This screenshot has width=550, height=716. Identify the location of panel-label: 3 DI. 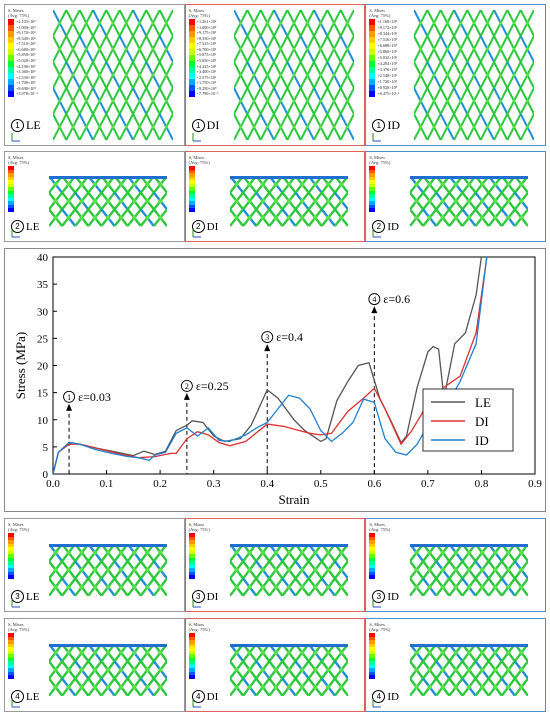
(205, 596).